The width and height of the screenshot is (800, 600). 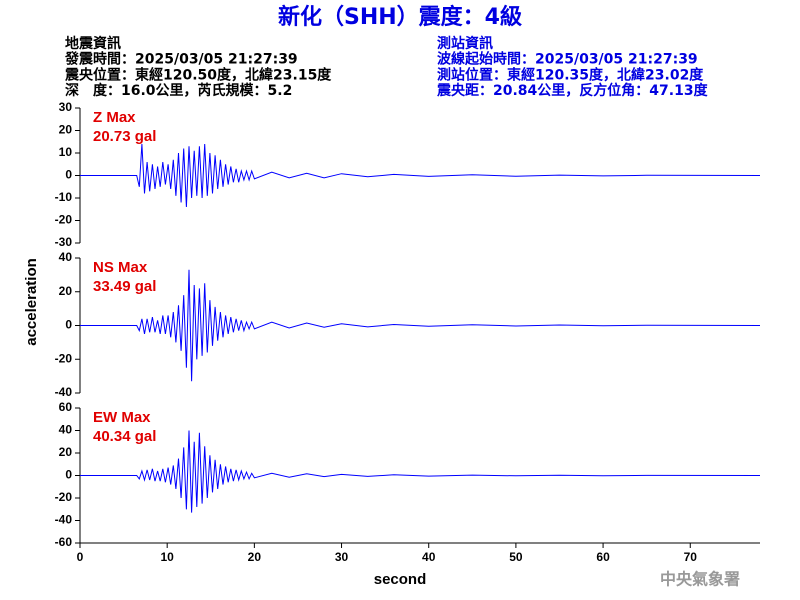 I want to click on station-info: 測站位置：東經120.35度，北緯23.02度, so click(x=570, y=74).